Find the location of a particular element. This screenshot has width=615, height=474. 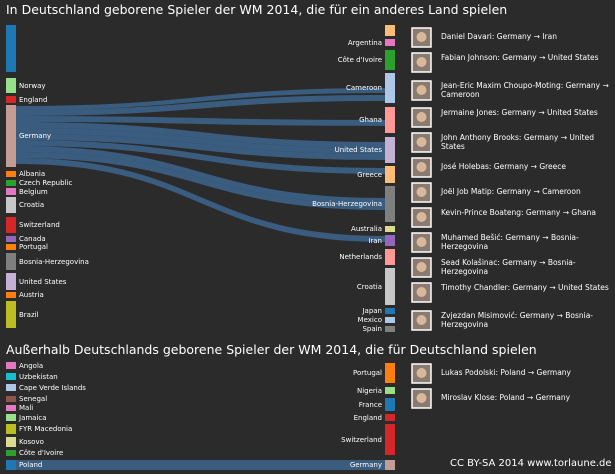

node-label: Greece is located at coordinates (369, 174).